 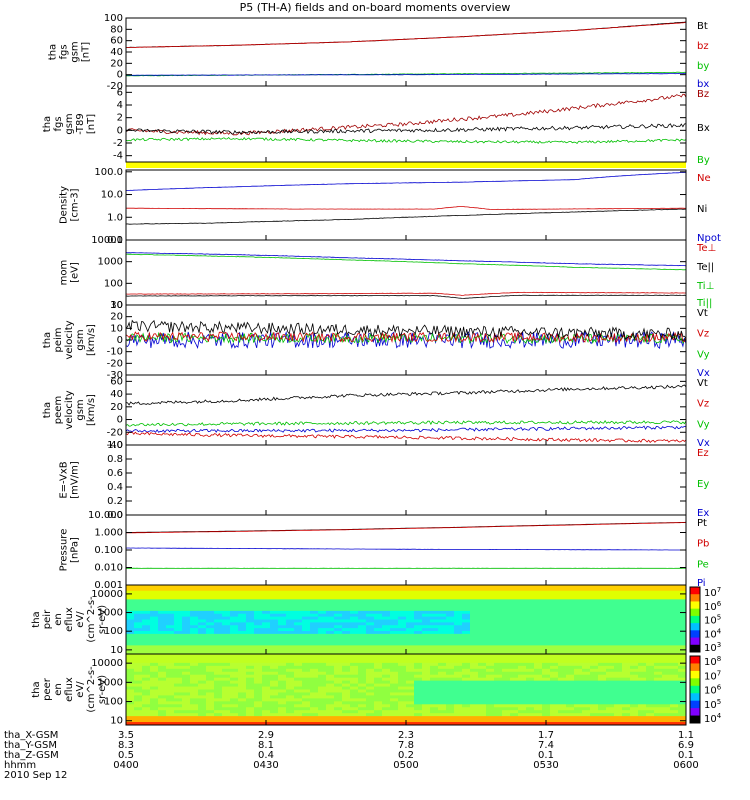 What do you see at coordinates (266, 745) in the screenshot?
I see `bottom-tick-label: 8.1` at bounding box center [266, 745].